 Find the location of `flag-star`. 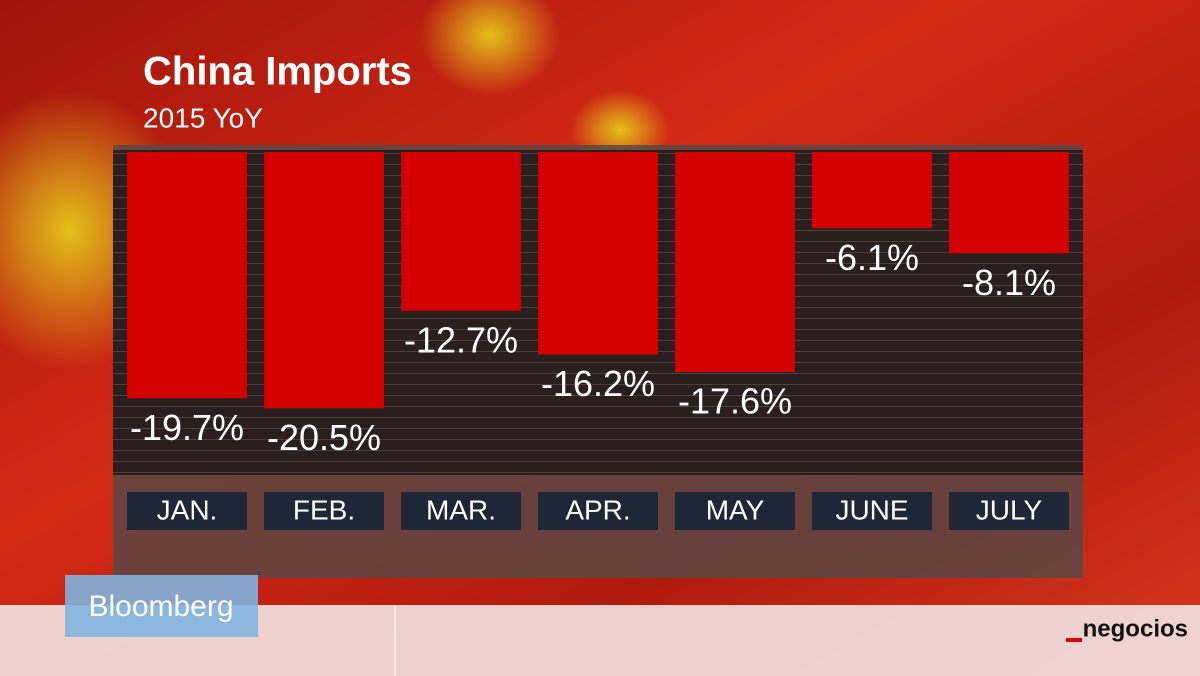

flag-star is located at coordinates (490, 47).